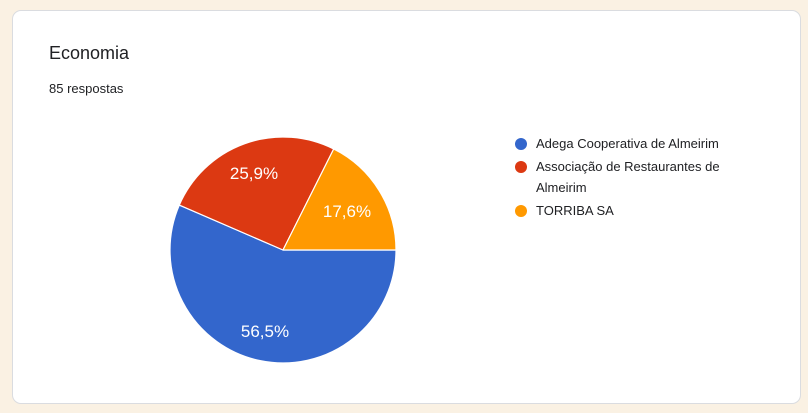  I want to click on response-count: 85 respostas, so click(86, 88).